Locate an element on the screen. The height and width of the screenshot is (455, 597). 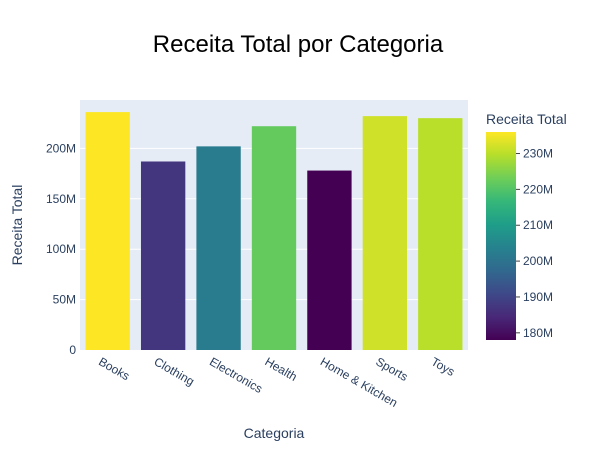
colorbar-tick-label: 210M is located at coordinates (538, 225).